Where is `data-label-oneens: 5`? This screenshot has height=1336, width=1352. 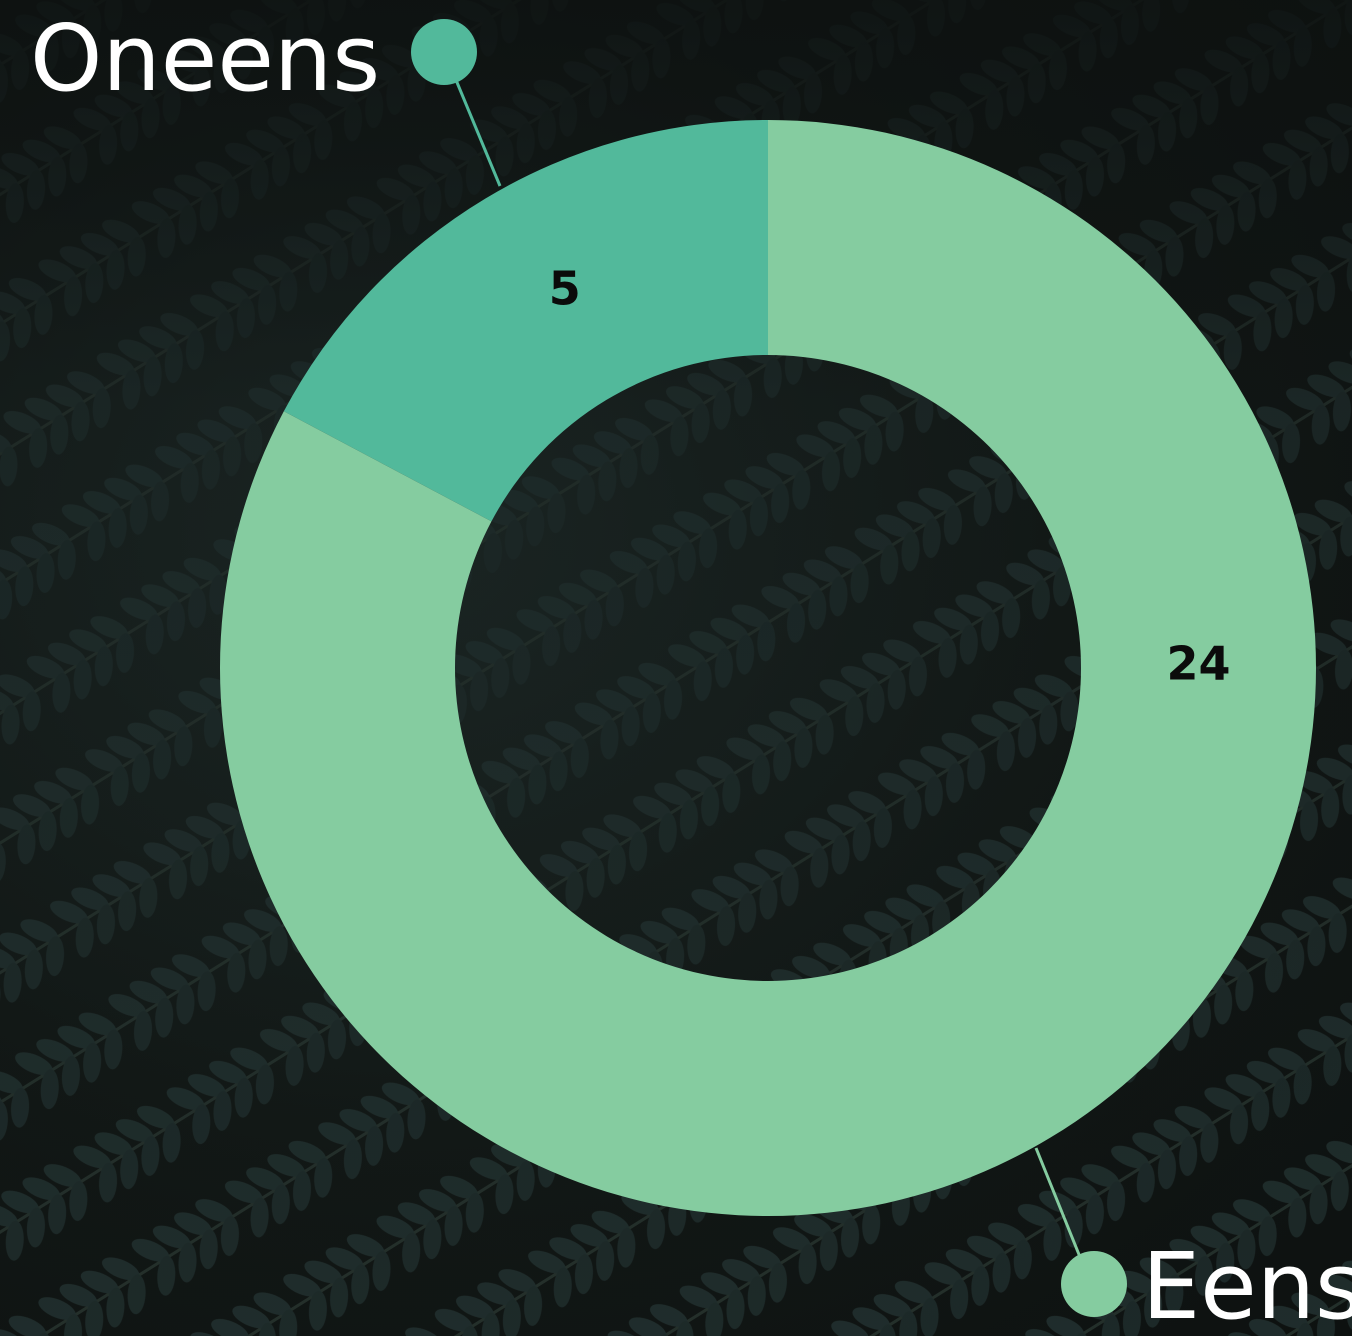 data-label-oneens: 5 is located at coordinates (565, 288).